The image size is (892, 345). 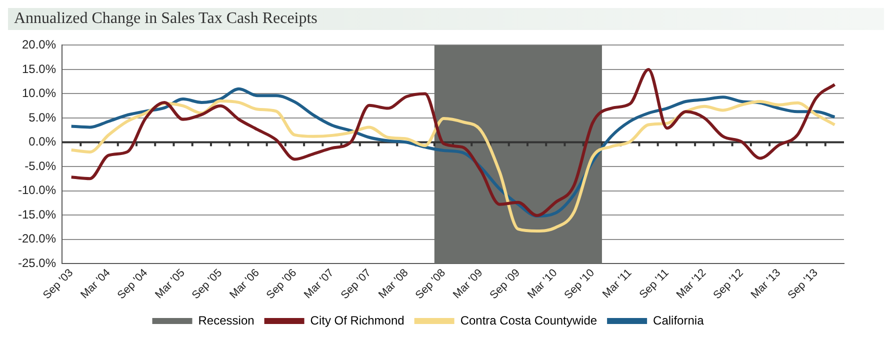 I want to click on x-tick-label: Sep '05, so click(x=207, y=284).